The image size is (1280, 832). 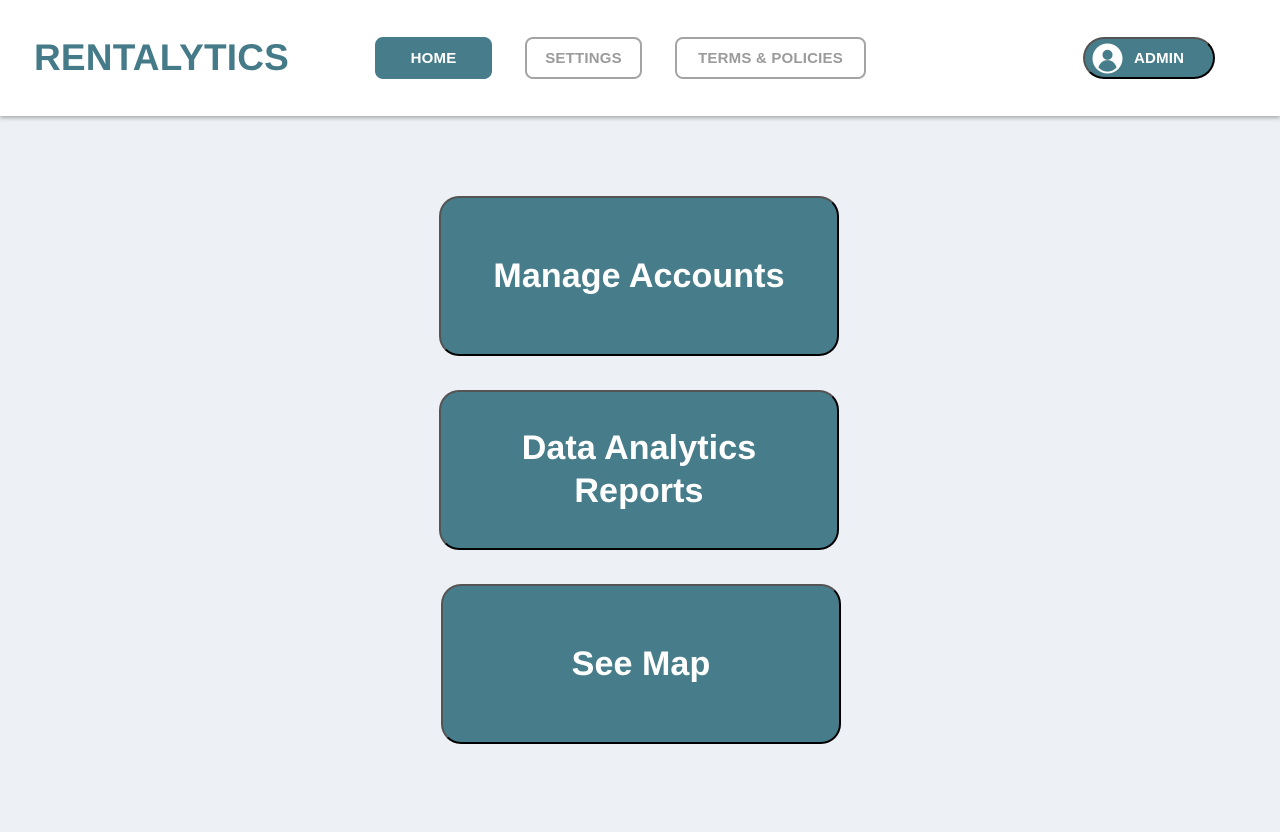 I want to click on data-analytics-reports-label: Data Analytics Reports, so click(x=639, y=469).